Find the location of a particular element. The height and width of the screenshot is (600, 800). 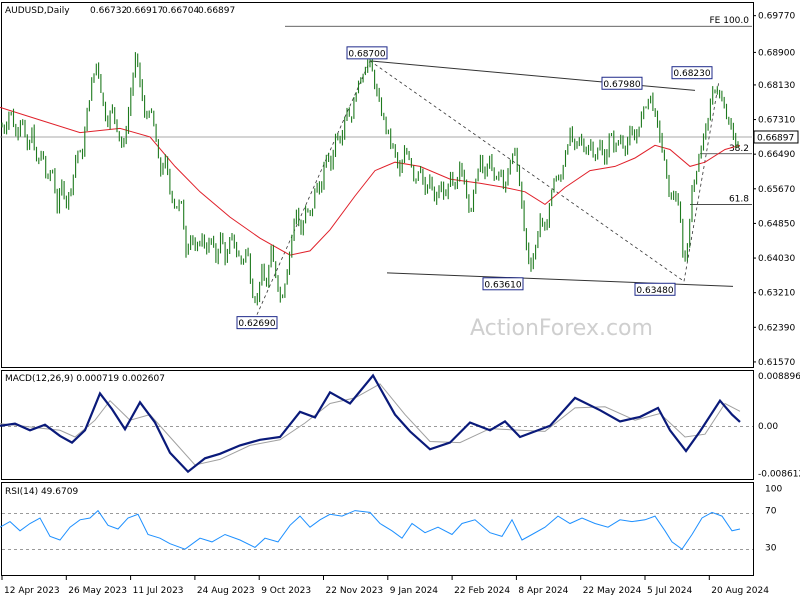

rsi-line is located at coordinates (370, 529).